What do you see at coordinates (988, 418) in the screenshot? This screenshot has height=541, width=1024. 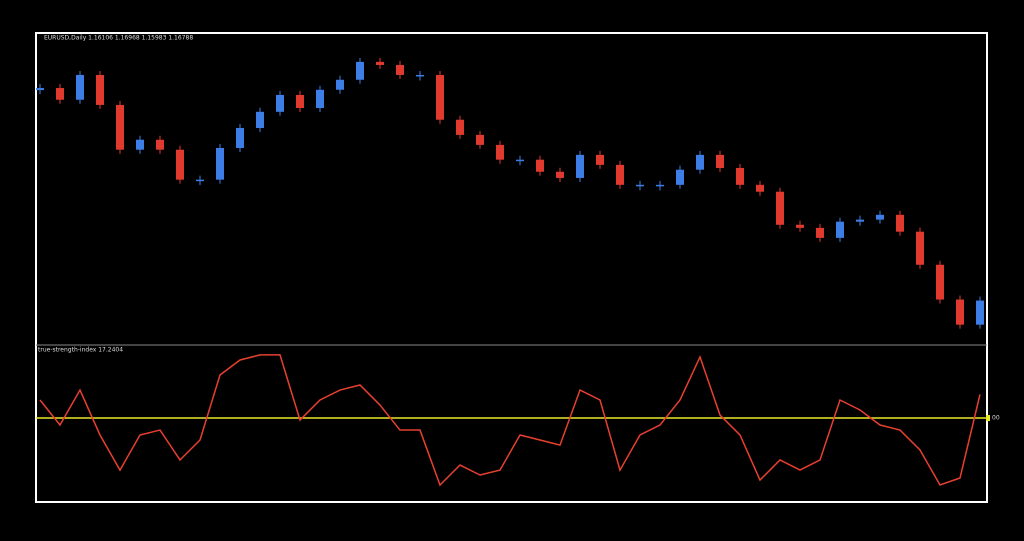 I see `level-marker` at bounding box center [988, 418].